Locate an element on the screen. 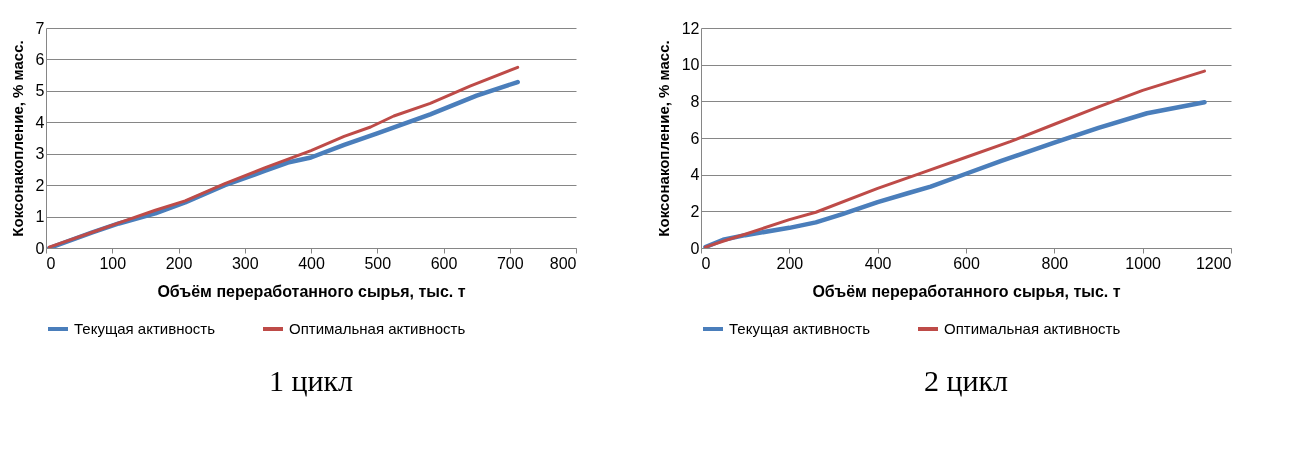 This screenshot has width=1296, height=465. x-tick-label: 500 is located at coordinates (378, 263).